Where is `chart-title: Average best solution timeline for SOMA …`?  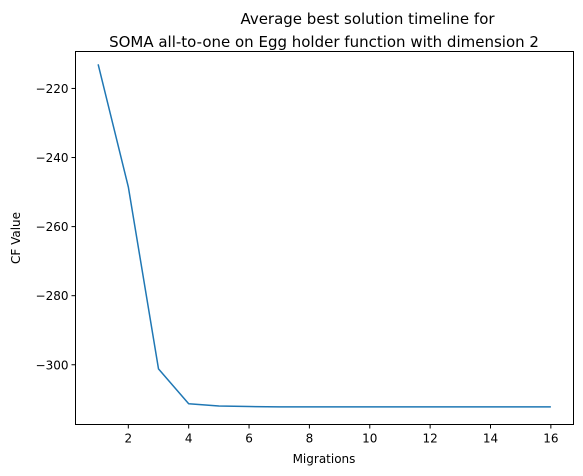
chart-title: Average best solution timeline for SOMA … is located at coordinates (324, 30).